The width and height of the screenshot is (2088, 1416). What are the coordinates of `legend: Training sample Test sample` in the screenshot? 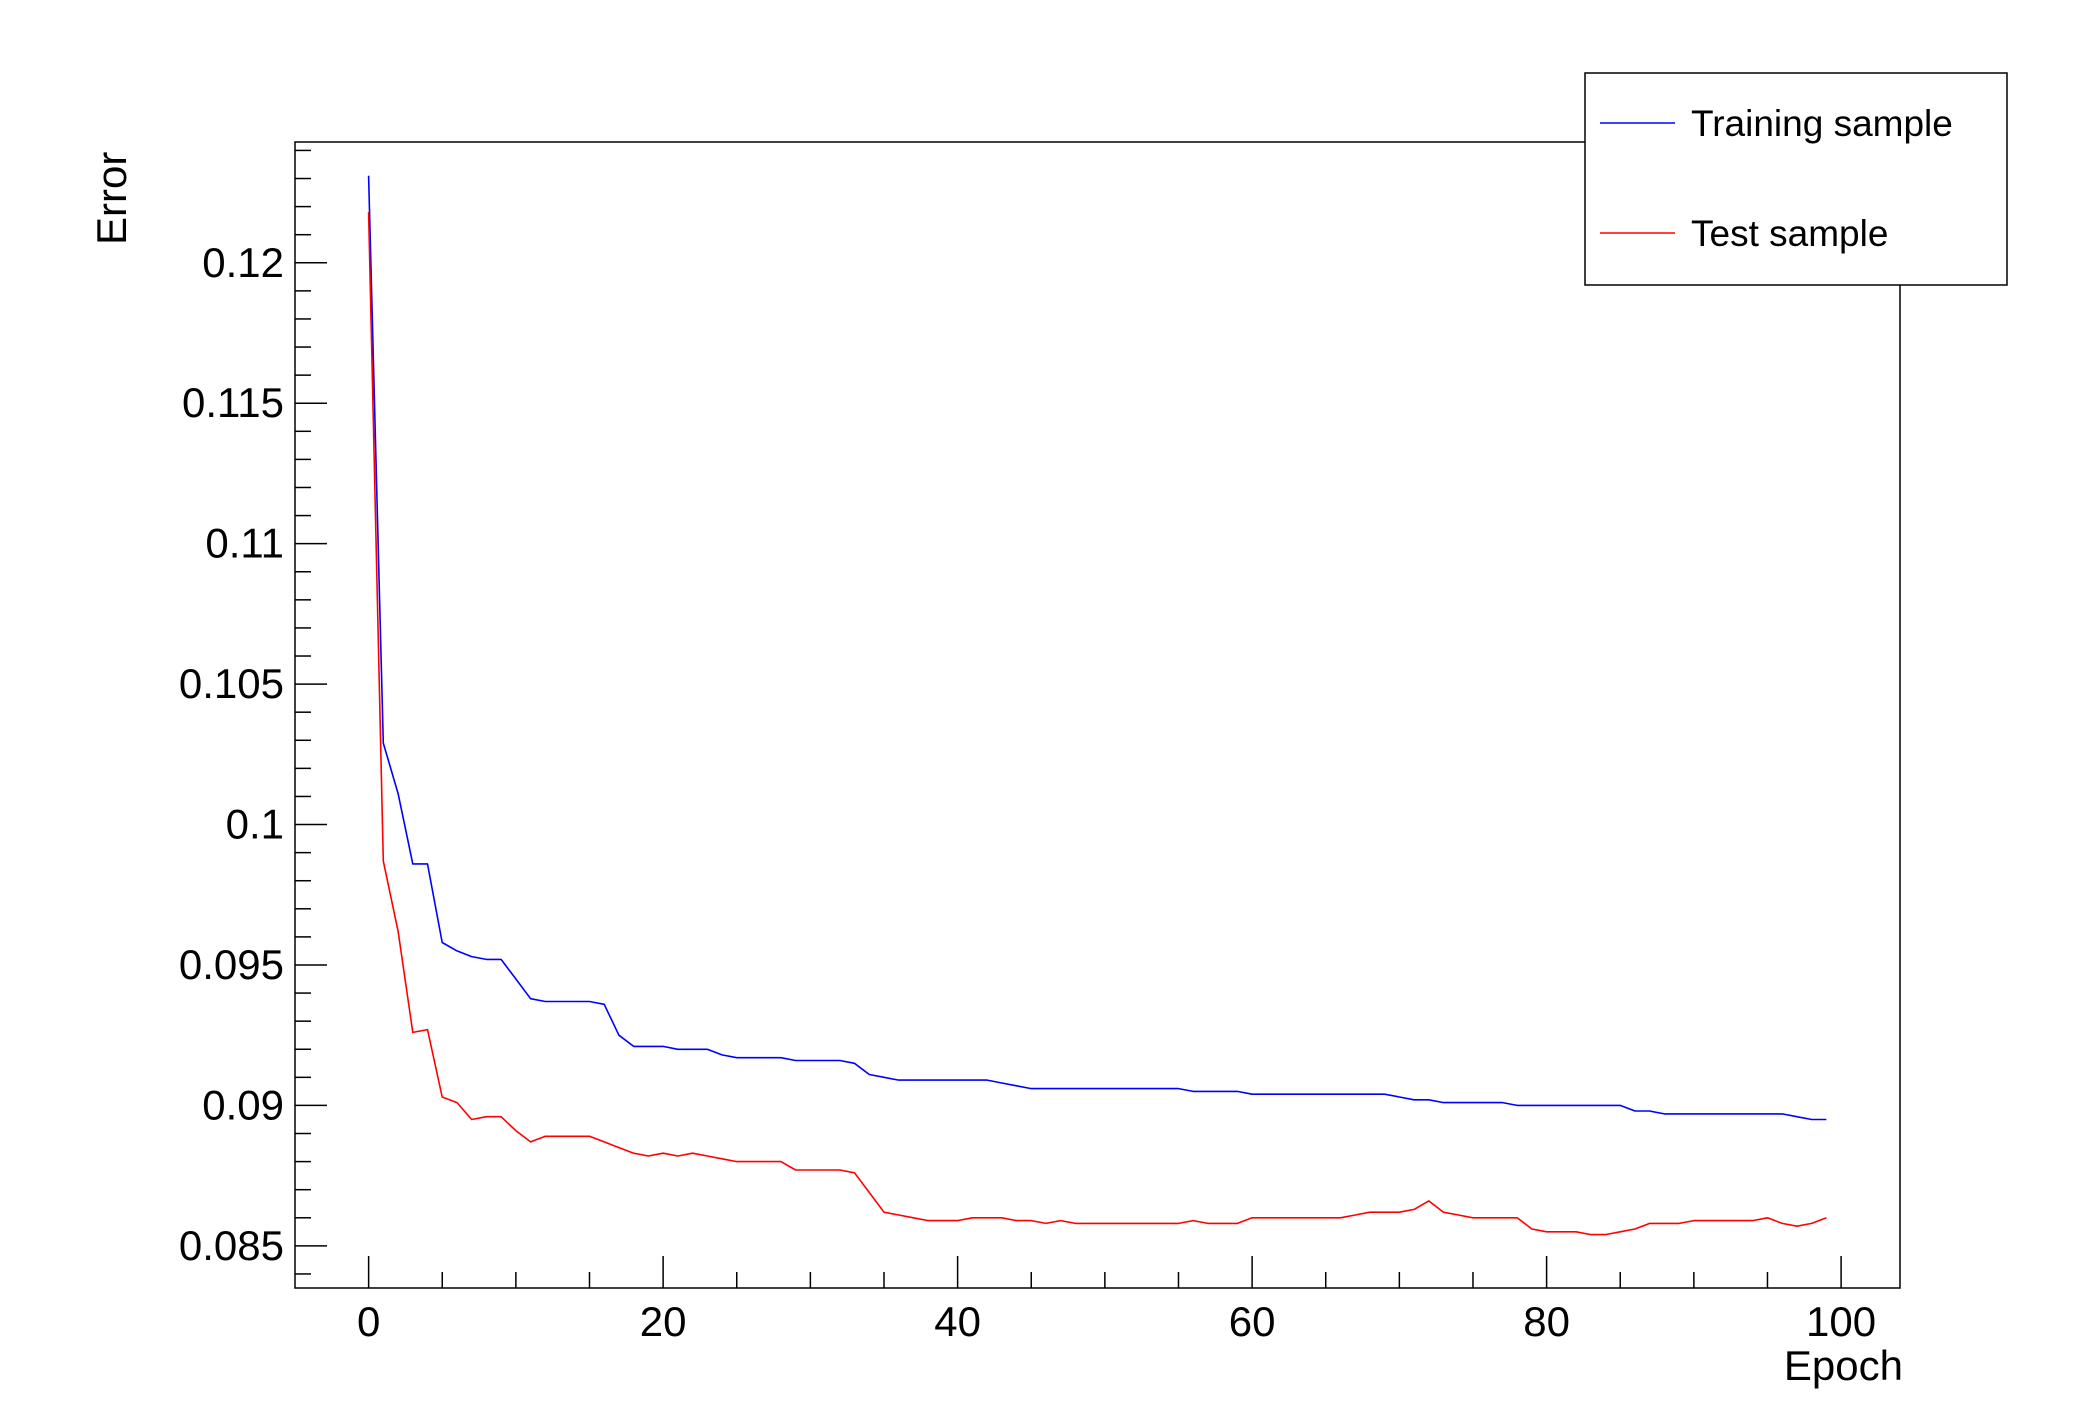 It's located at (1796, 179).